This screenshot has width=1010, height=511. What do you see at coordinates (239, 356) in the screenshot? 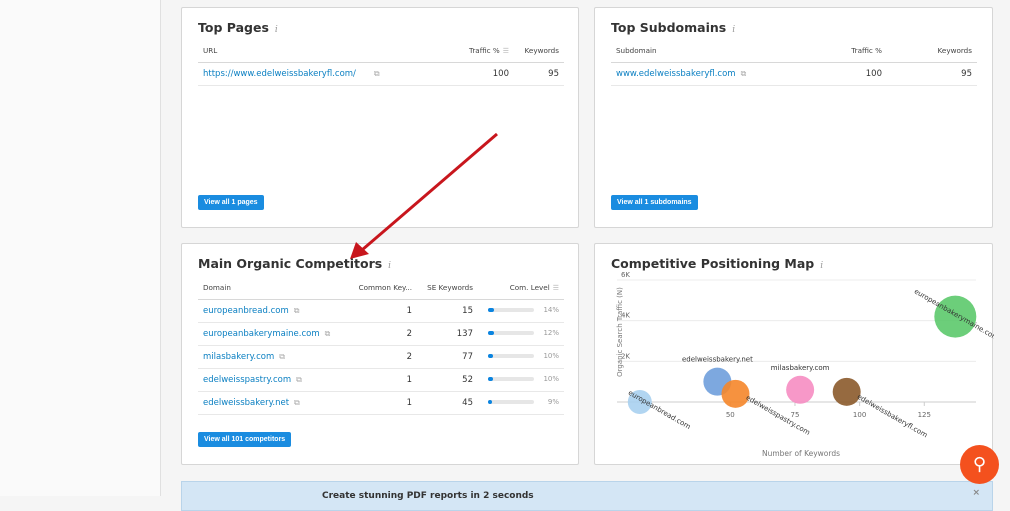
I see `competitor-link: milasbakery.com` at bounding box center [239, 356].